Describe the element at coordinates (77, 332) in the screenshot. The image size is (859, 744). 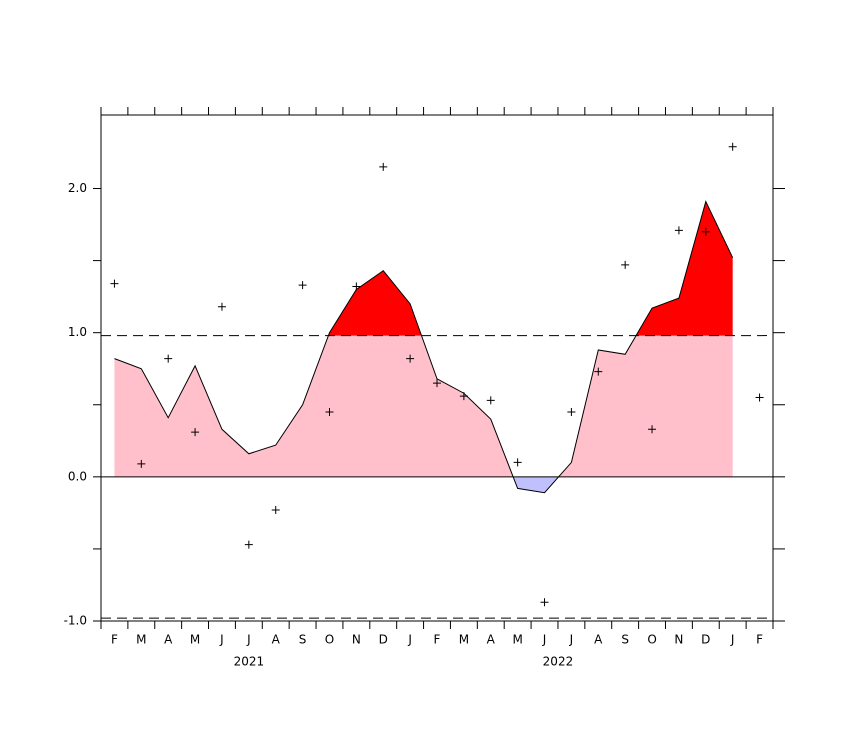
I see `y-tick-label: 1.0` at that location.